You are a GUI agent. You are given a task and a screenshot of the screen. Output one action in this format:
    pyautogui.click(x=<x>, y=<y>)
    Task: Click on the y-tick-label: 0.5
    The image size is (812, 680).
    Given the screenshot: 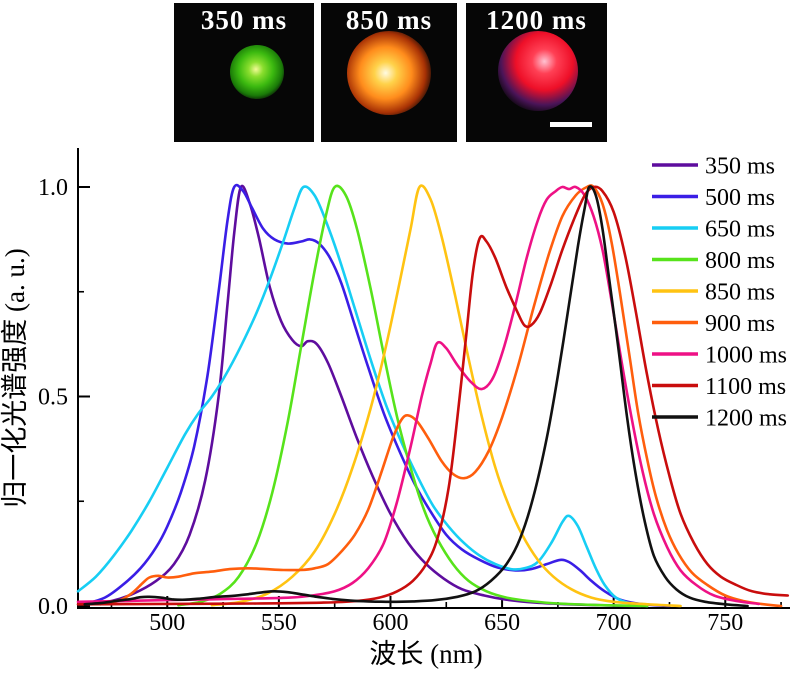 What is the action you would take?
    pyautogui.click(x=53, y=398)
    